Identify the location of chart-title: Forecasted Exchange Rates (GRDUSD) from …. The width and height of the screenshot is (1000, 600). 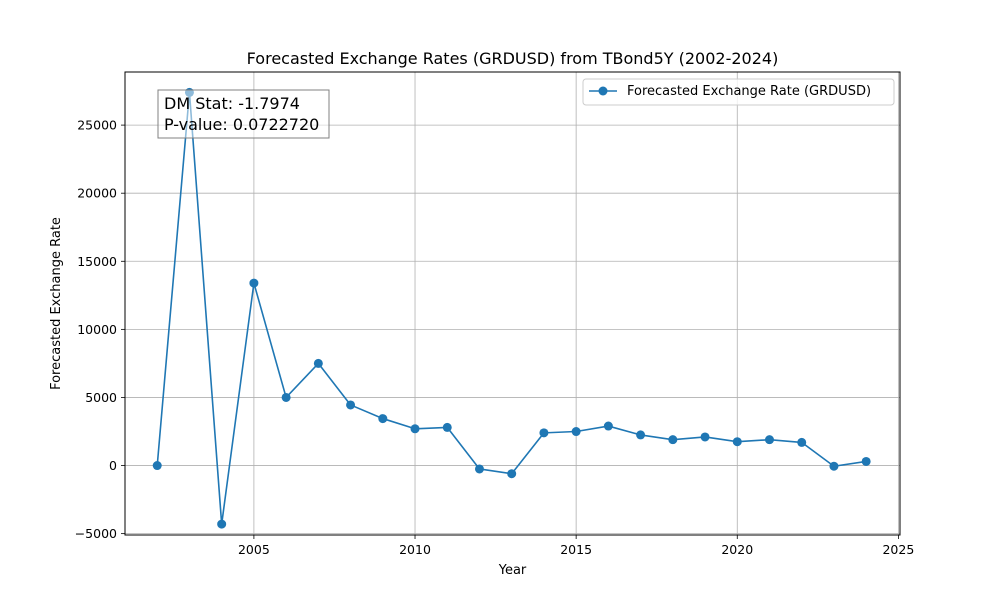
(513, 58).